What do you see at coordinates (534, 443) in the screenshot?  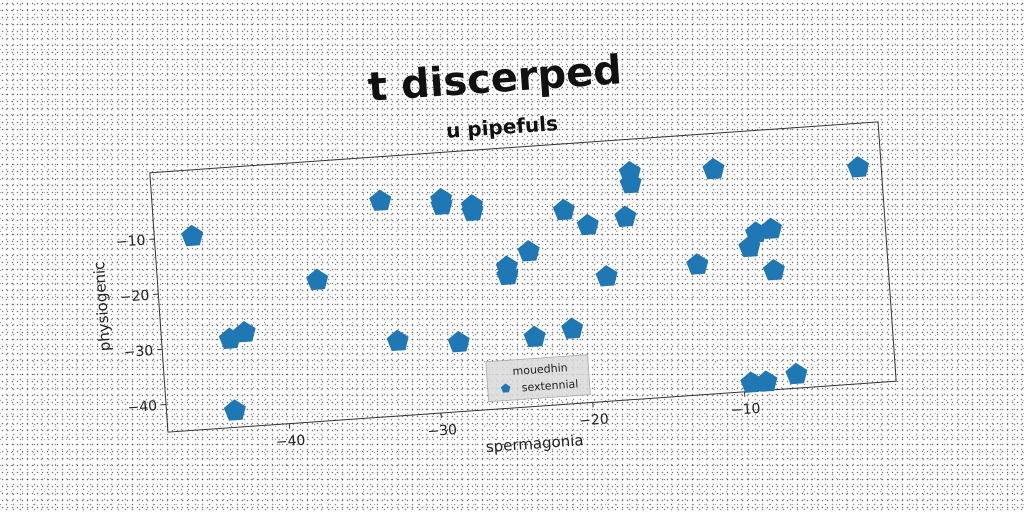 I see `x-axis-label: spermagonia` at bounding box center [534, 443].